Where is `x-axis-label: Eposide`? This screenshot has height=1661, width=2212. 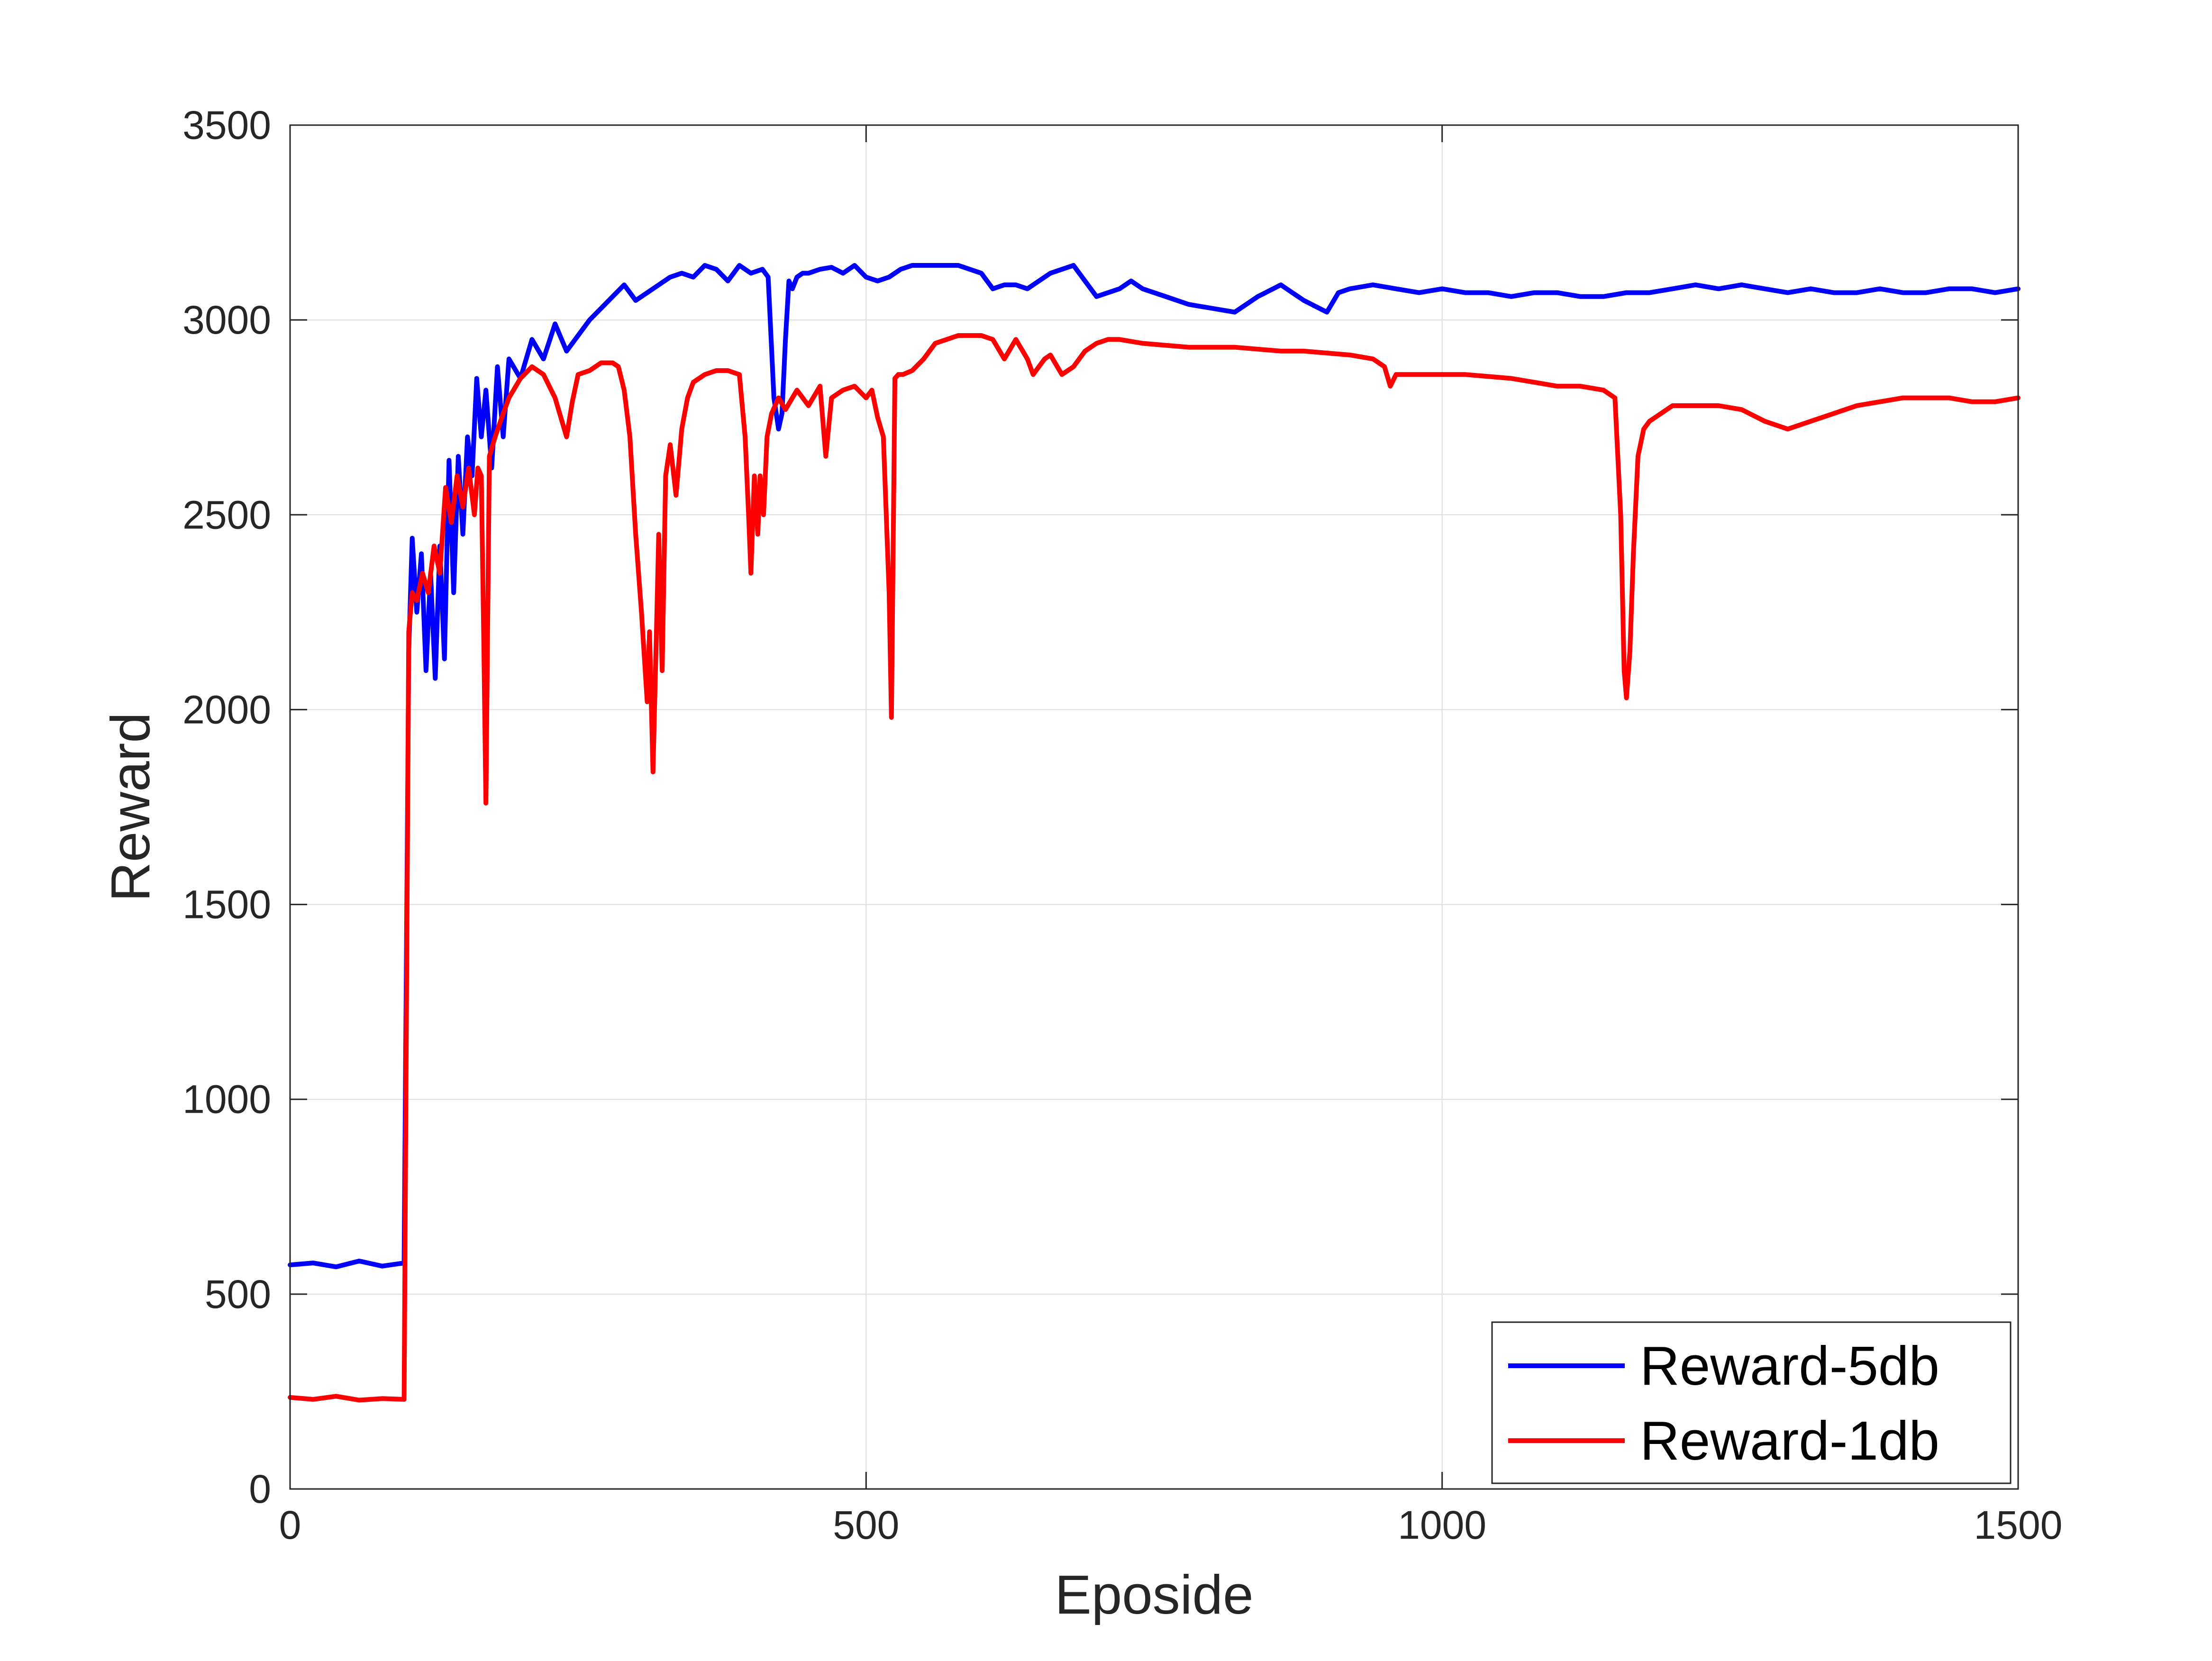 x-axis-label: Eposide is located at coordinates (1154, 1594).